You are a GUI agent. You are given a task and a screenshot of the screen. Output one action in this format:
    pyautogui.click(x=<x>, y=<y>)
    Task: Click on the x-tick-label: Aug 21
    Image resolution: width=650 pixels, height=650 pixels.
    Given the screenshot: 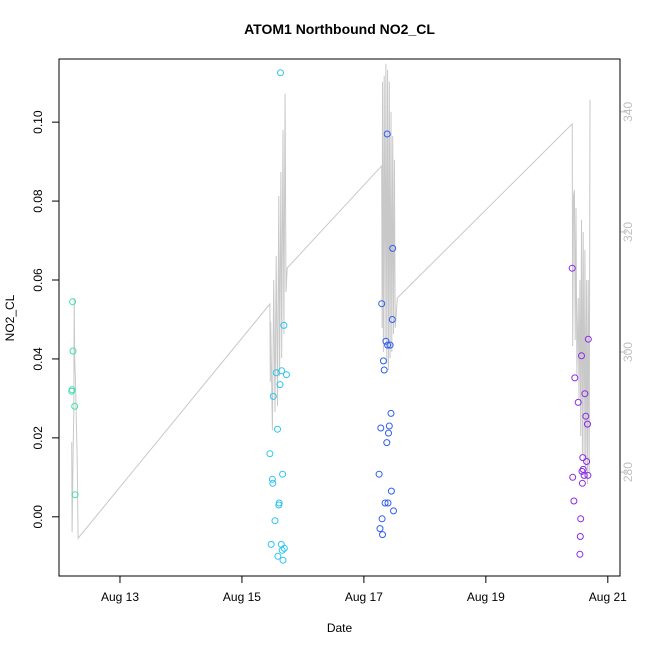 What is the action you would take?
    pyautogui.click(x=608, y=597)
    